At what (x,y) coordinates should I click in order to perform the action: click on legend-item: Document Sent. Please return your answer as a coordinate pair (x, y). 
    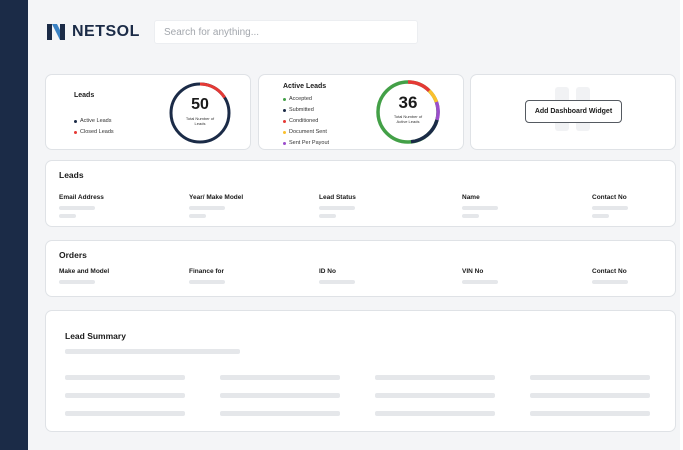
    Looking at the image, I should click on (306, 132).